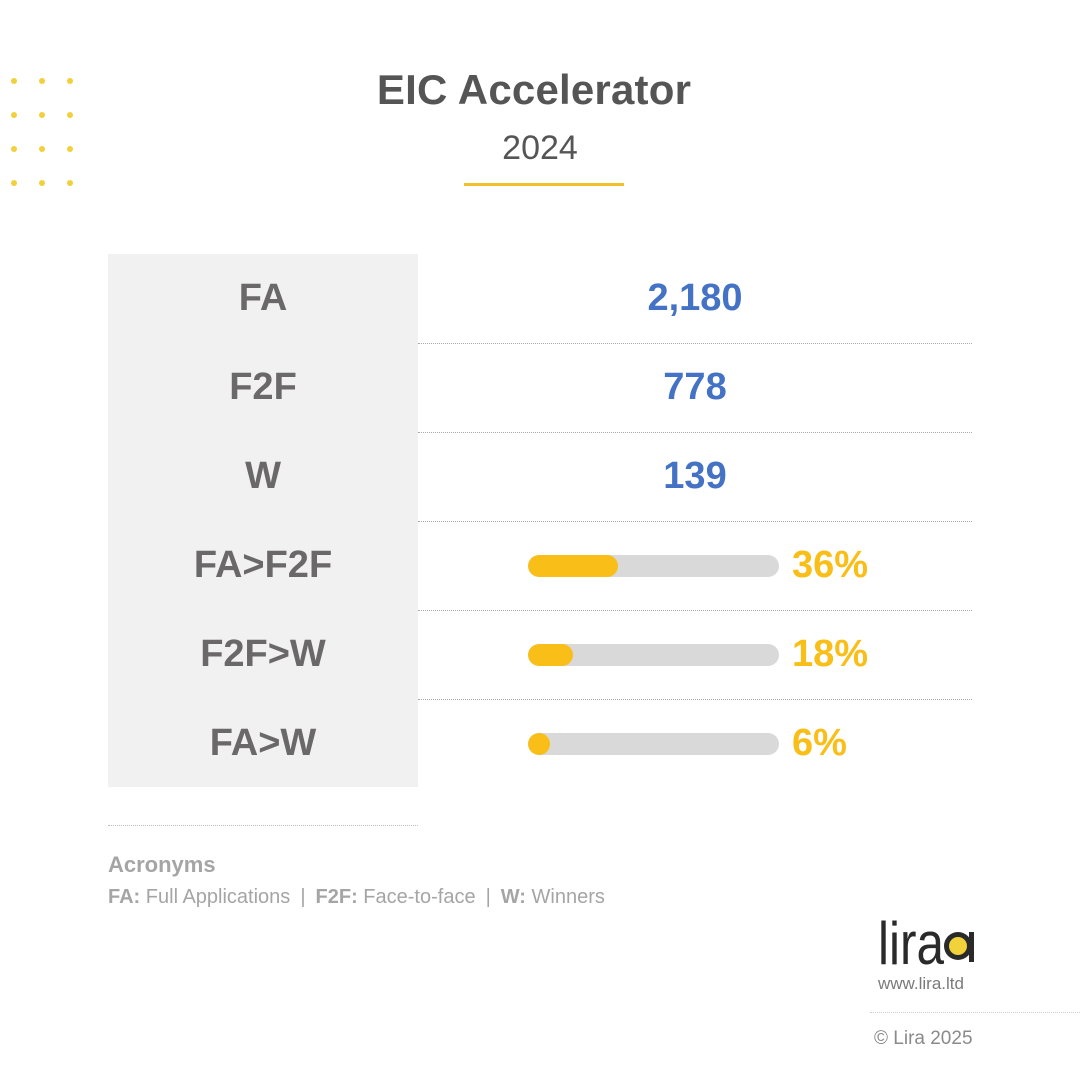 The width and height of the screenshot is (1080, 1080). Describe the element at coordinates (263, 476) in the screenshot. I see `row-label: W` at that location.